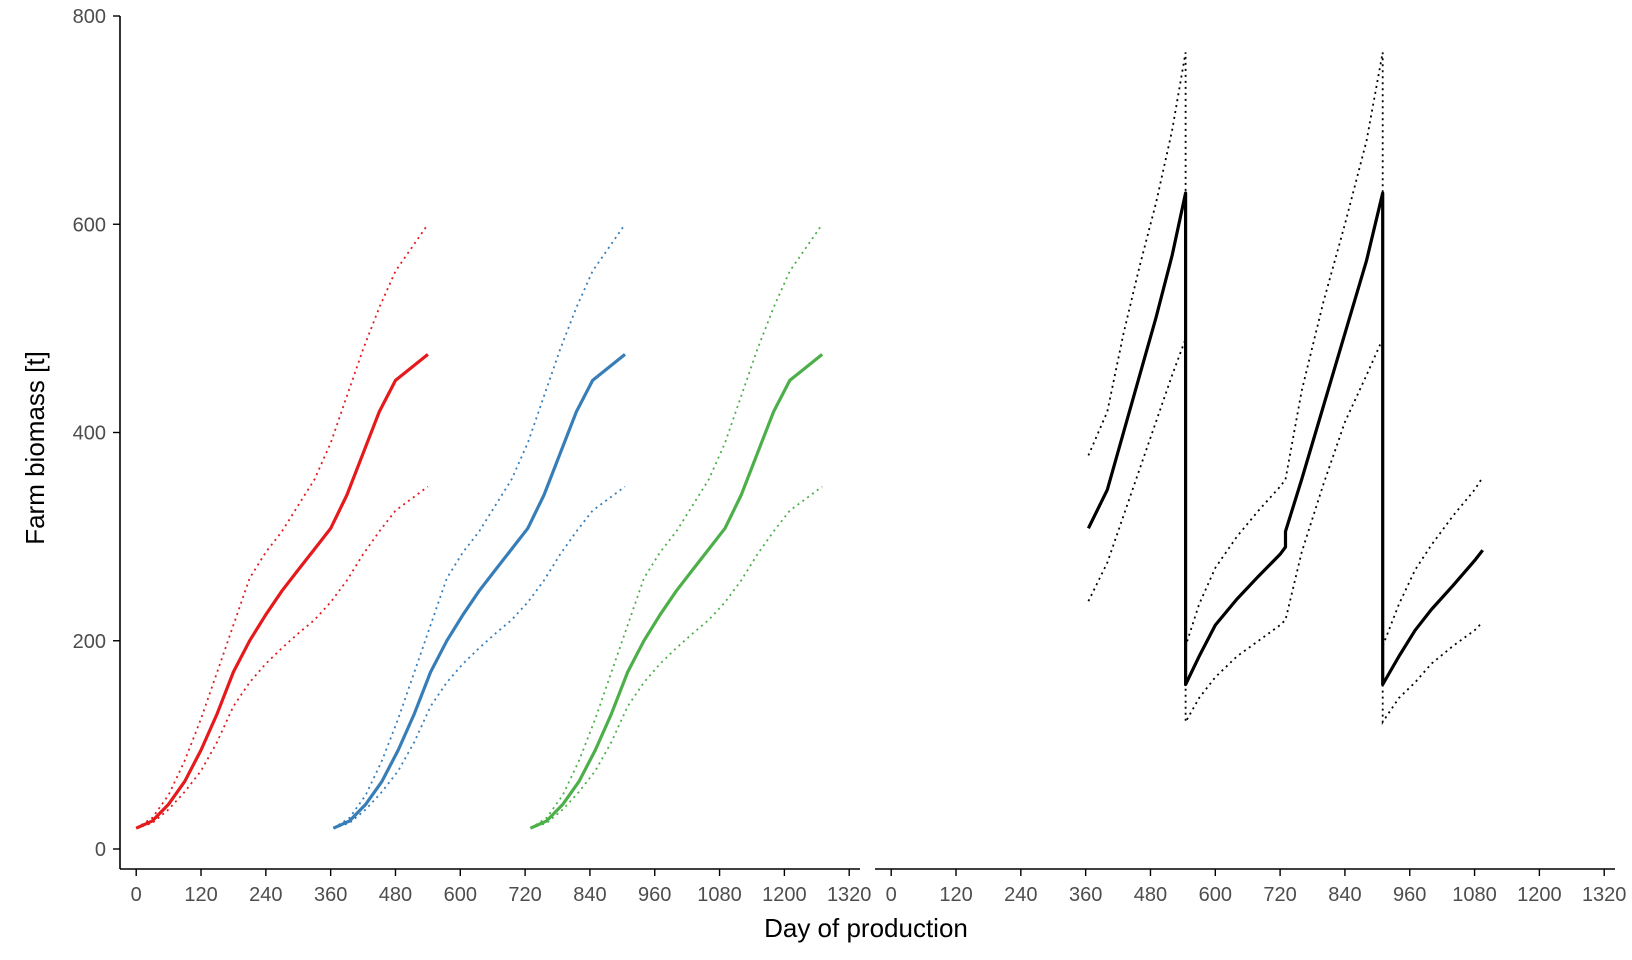 This screenshot has width=1632, height=960. Describe the element at coordinates (35, 448) in the screenshot. I see `y-axis-title: Farm biomass [t]` at that location.